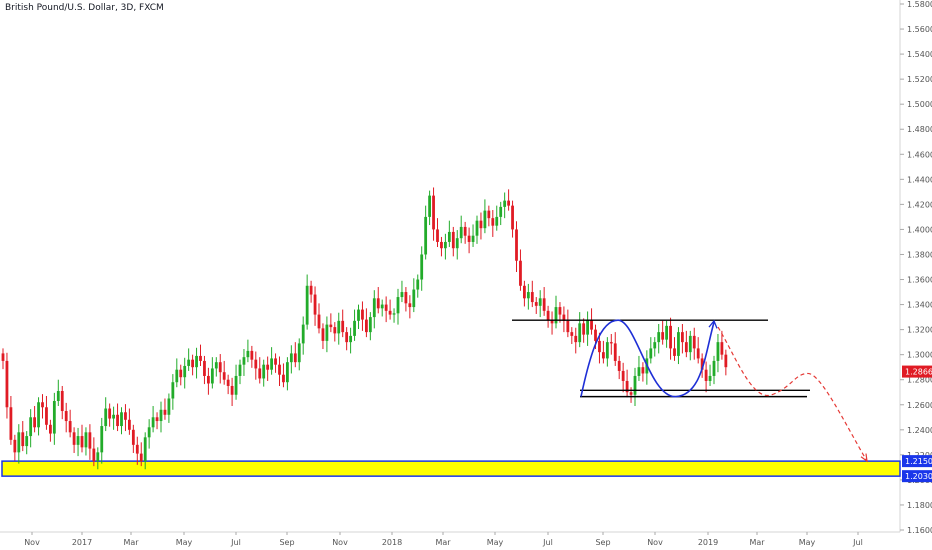  What do you see at coordinates (84, 8) in the screenshot?
I see `chart-title: British Pound/U.S. Dollar, 3D, FXCM` at bounding box center [84, 8].